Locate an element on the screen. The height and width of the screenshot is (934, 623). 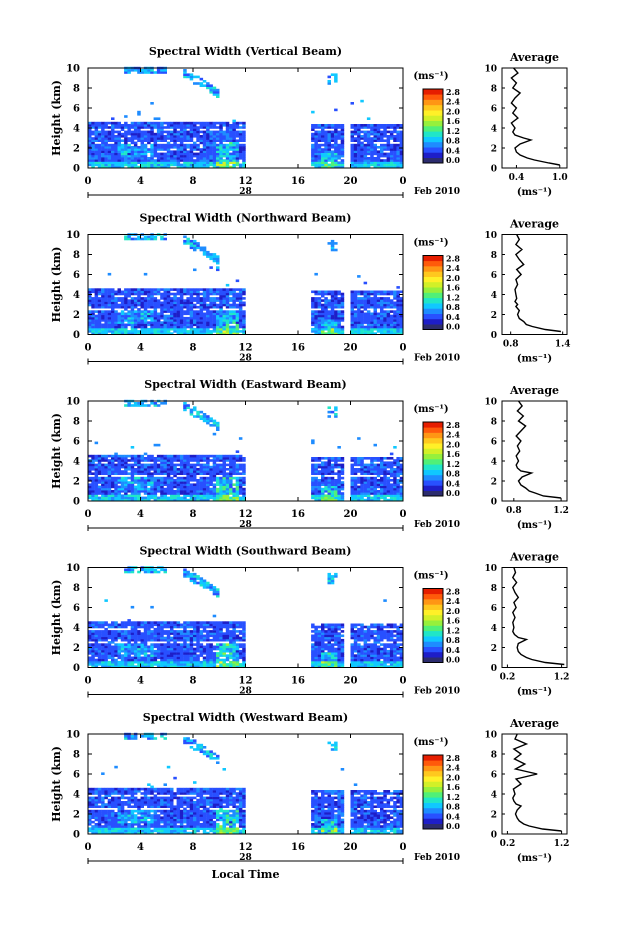
y-tick-label: 6 is located at coordinates (76, 109).